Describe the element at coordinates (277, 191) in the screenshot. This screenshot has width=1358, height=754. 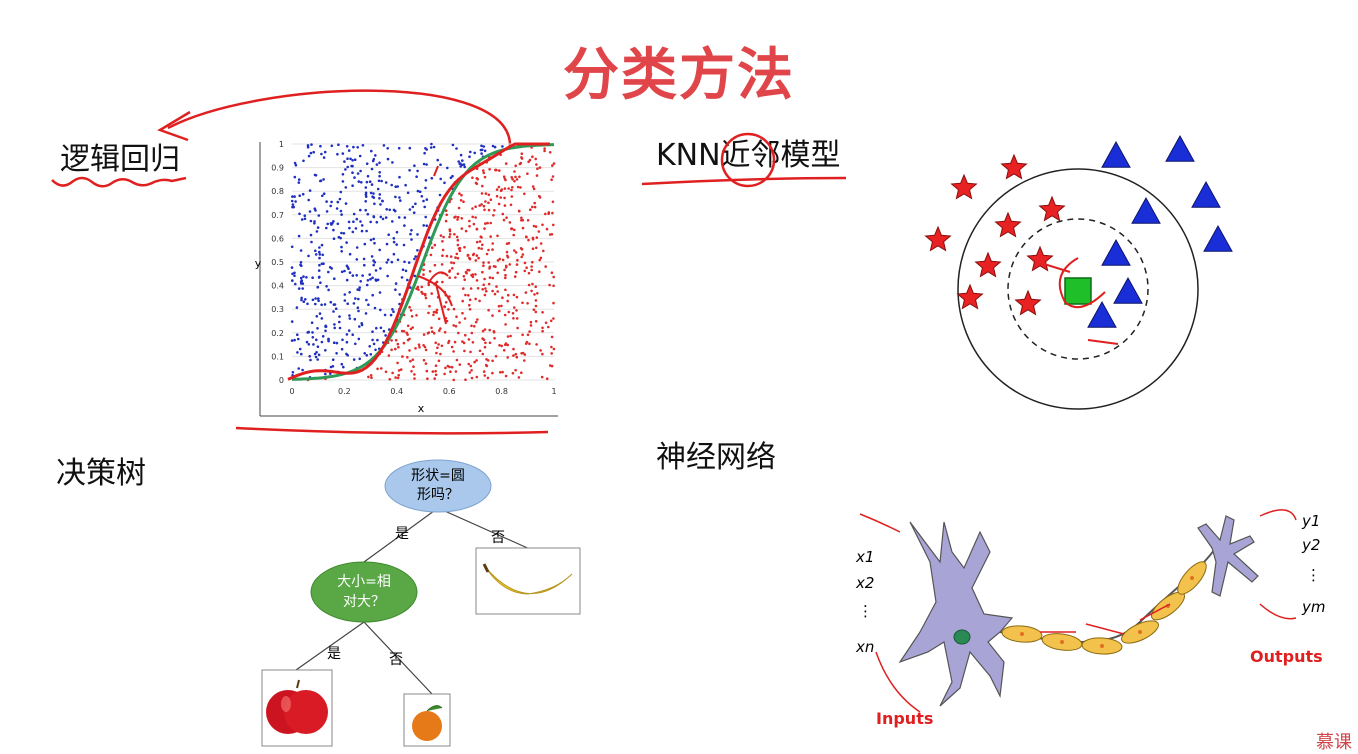
I see `y-tick-label: 0.8` at that location.